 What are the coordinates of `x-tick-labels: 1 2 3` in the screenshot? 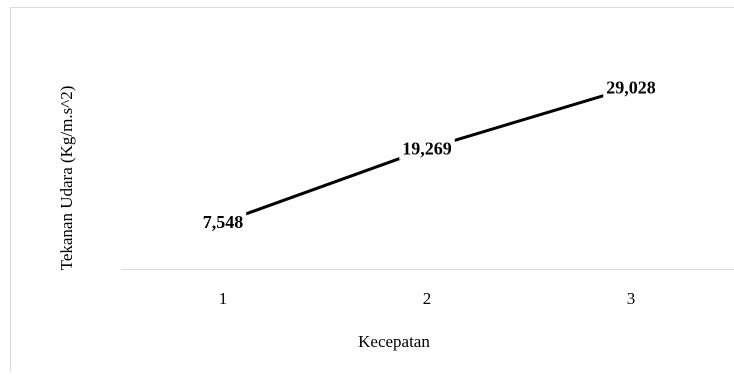 It's located at (427, 298).